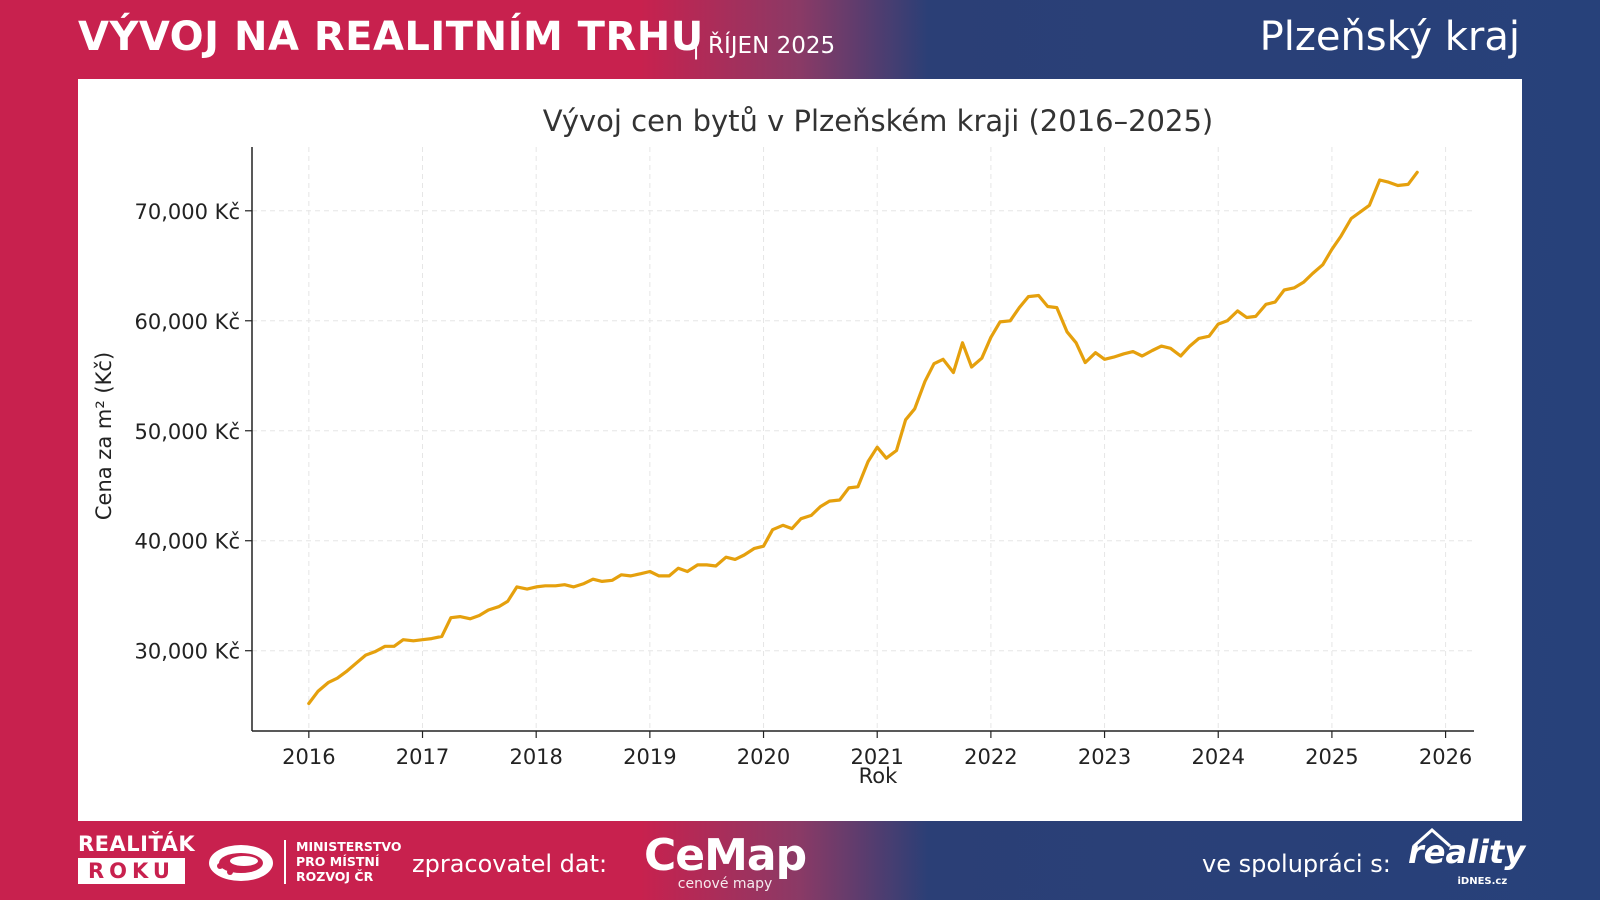 This screenshot has height=900, width=1600. I want to click on reality-name: reality, so click(1467, 852).